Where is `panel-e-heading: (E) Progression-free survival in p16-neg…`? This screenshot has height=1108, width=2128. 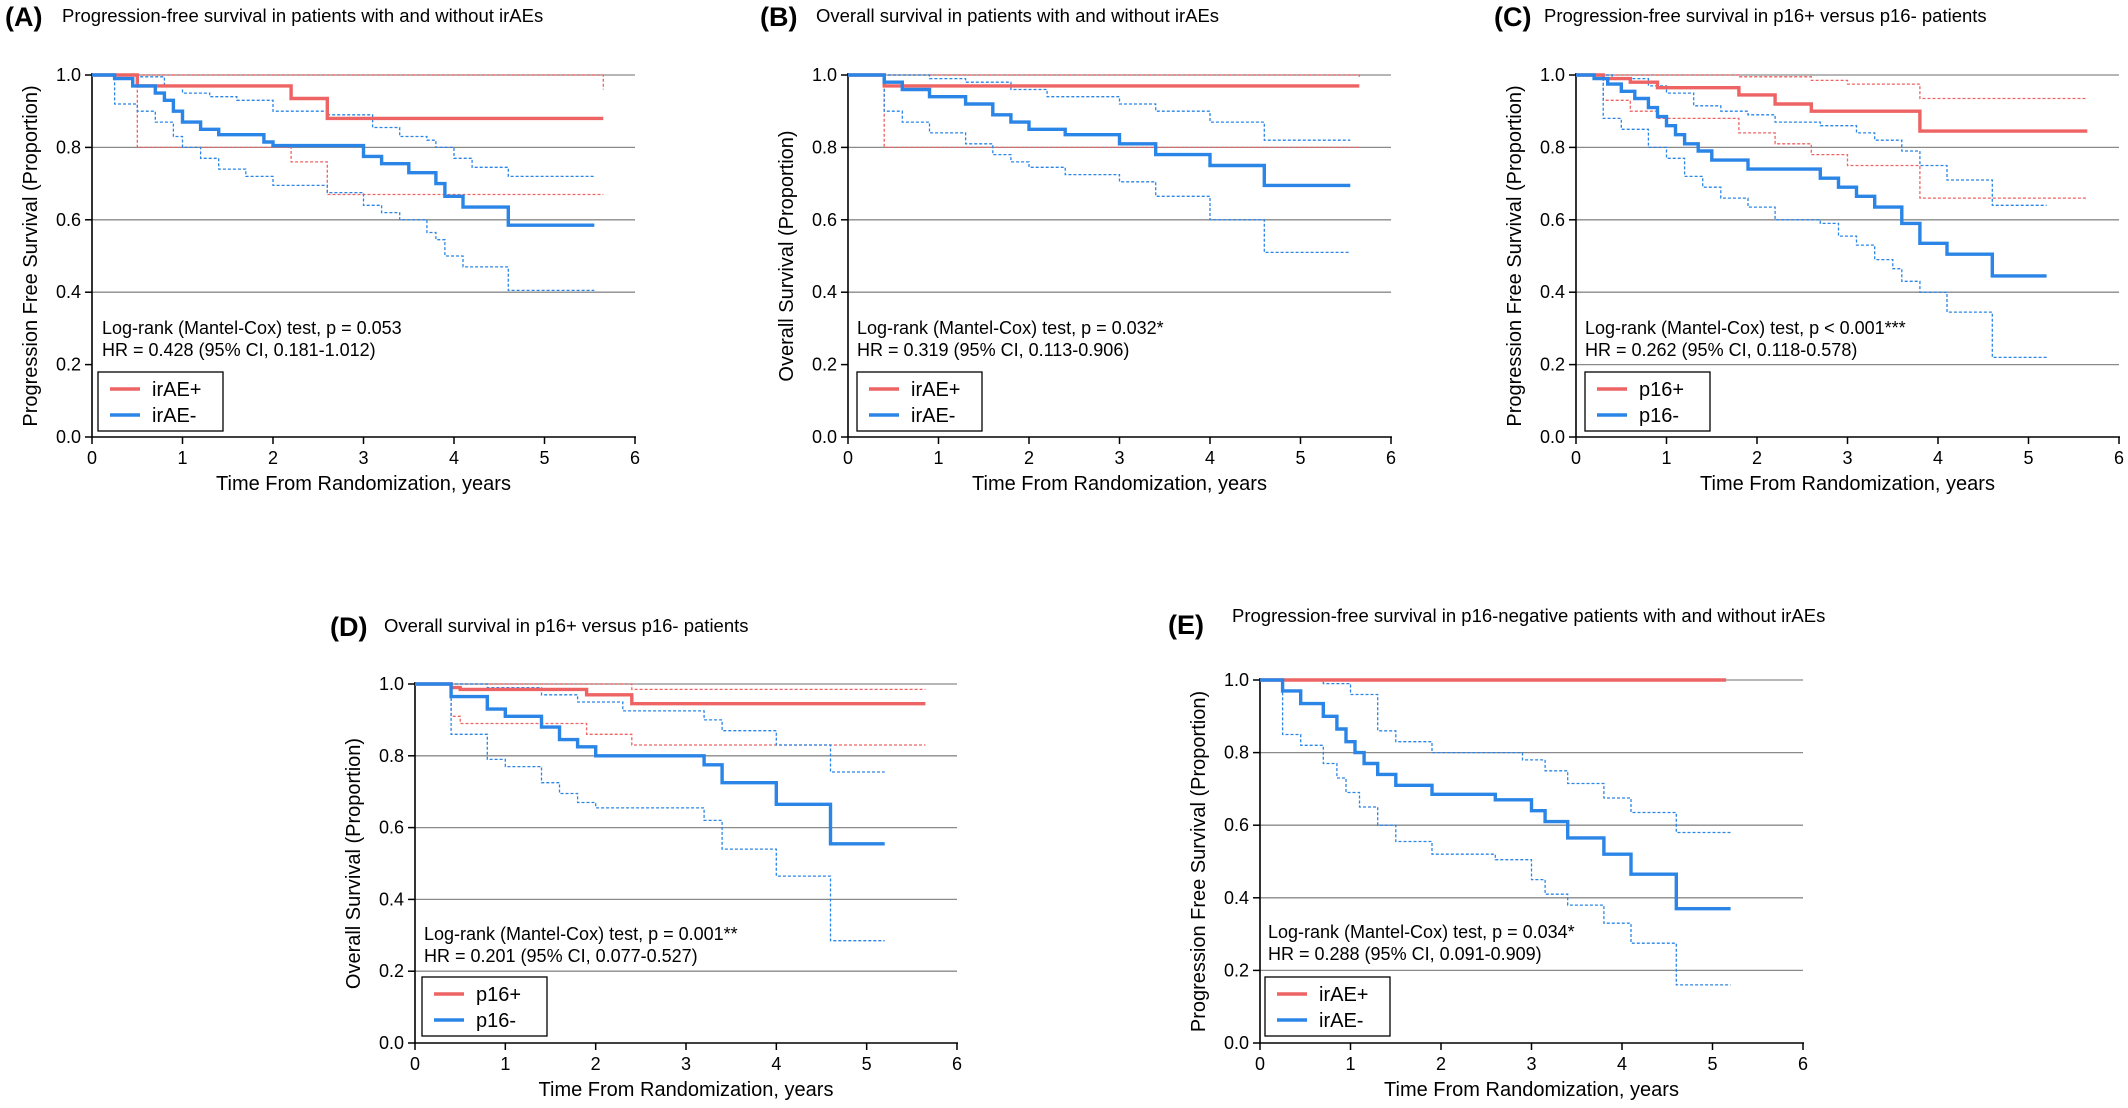
panel-e-heading: (E) Progression-free survival in p16-neg… is located at coordinates (1496, 622).